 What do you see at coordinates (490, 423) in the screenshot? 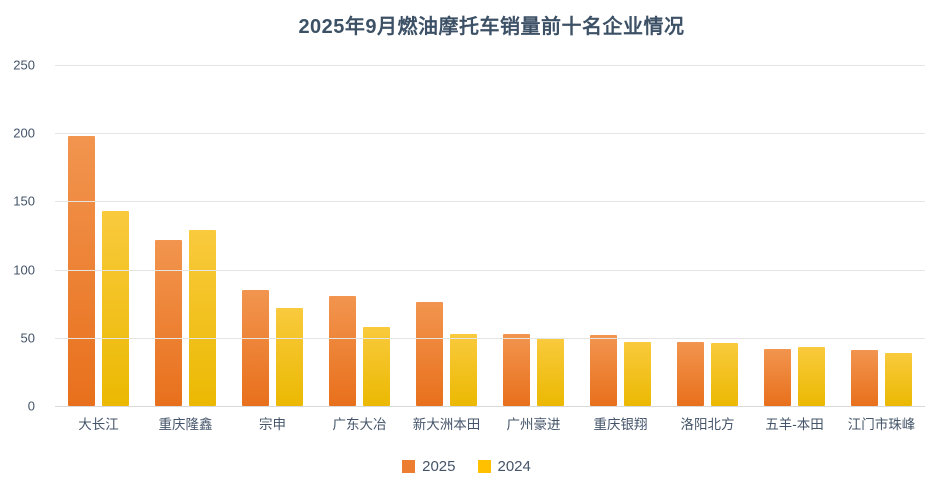
I see `x-axis: 大长江 重庆隆鑫 宗申 广东大冶 新大洲本田 广州豪进 重庆银翔 洛阳北方 五羊-本田 江门市珠峰` at bounding box center [490, 423].